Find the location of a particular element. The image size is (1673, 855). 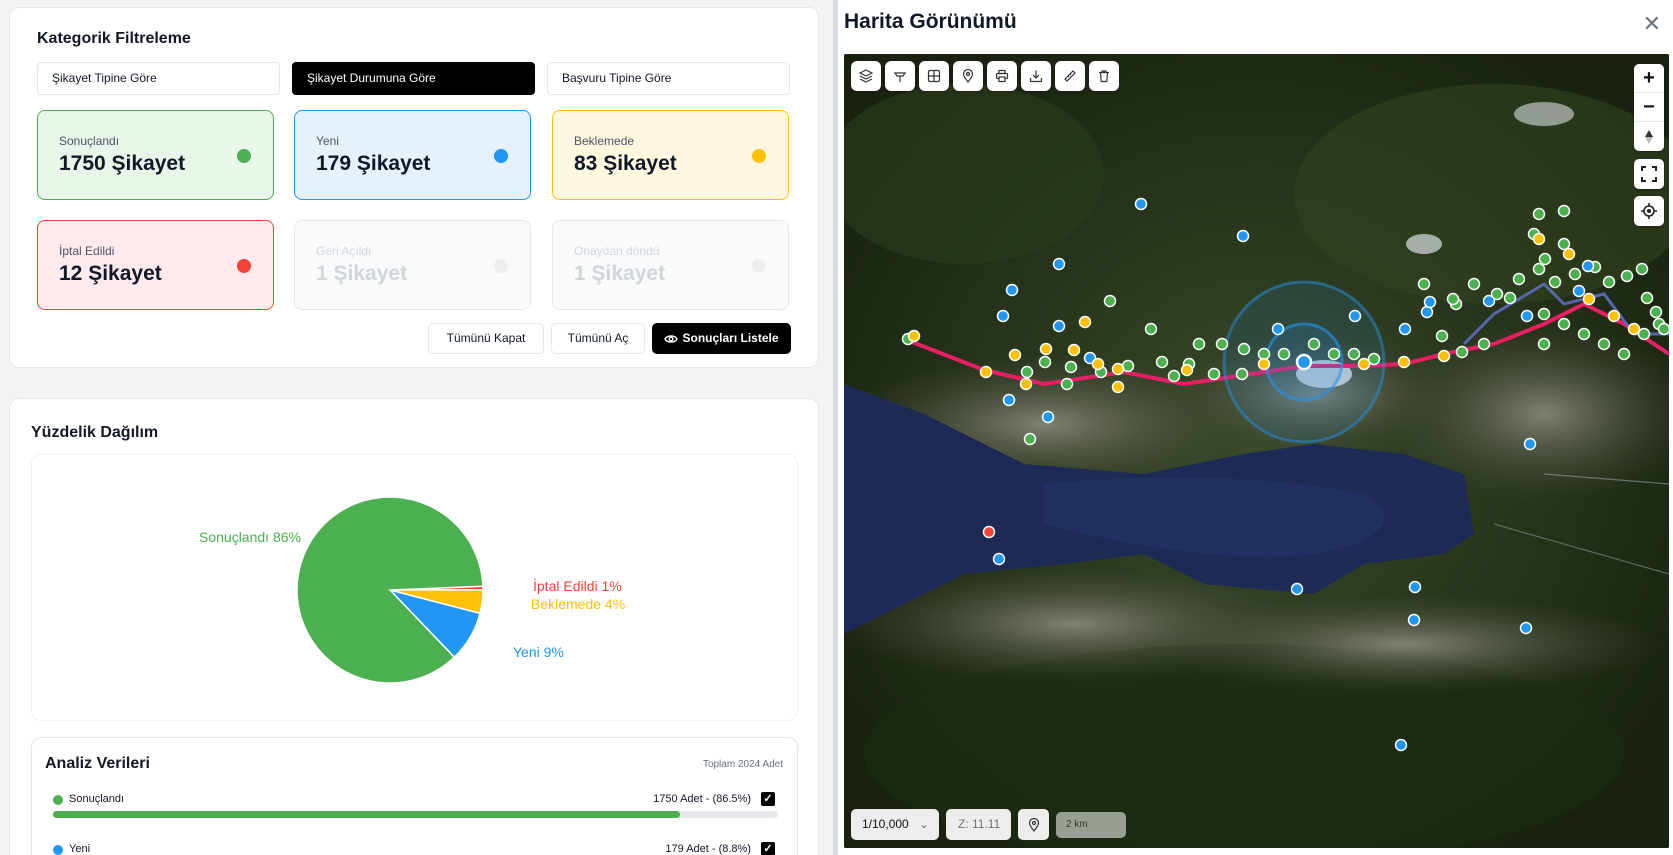

print-icon is located at coordinates (1002, 76).